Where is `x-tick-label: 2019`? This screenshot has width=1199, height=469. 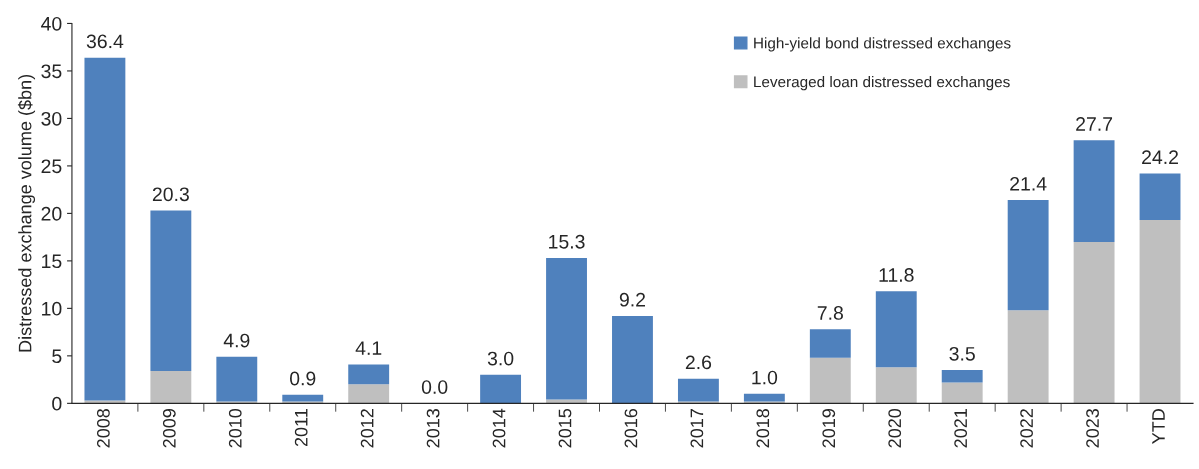 x-tick-label: 2019 is located at coordinates (829, 428).